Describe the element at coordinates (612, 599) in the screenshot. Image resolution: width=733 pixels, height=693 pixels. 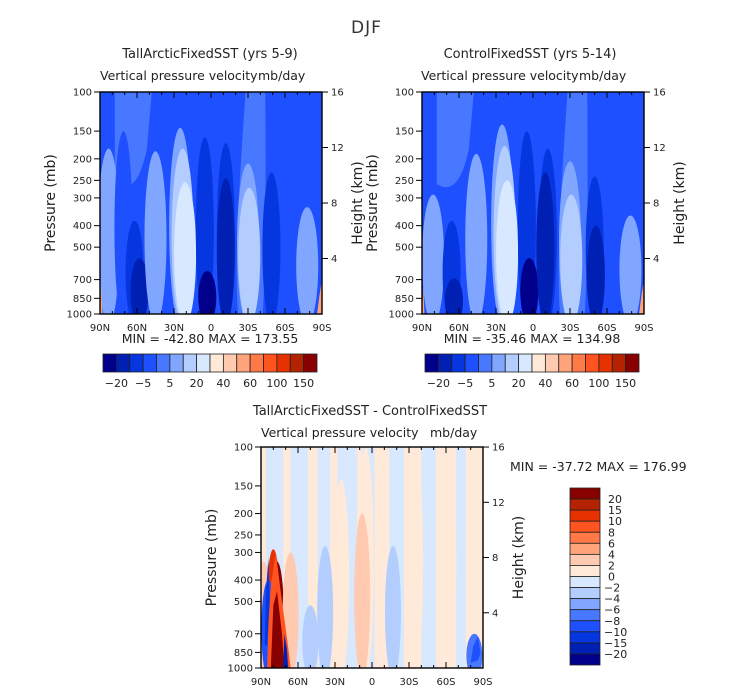
I see `colorbar-label: −4` at that location.